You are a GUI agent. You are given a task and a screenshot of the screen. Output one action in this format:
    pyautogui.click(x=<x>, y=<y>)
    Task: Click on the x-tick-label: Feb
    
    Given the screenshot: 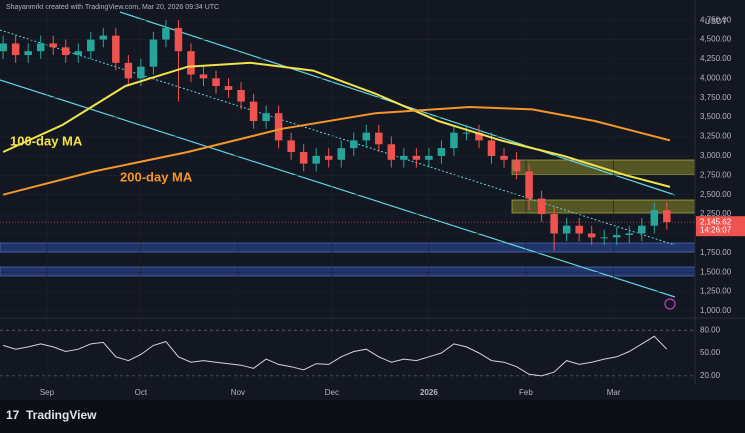 What is the action you would take?
    pyautogui.click(x=526, y=392)
    